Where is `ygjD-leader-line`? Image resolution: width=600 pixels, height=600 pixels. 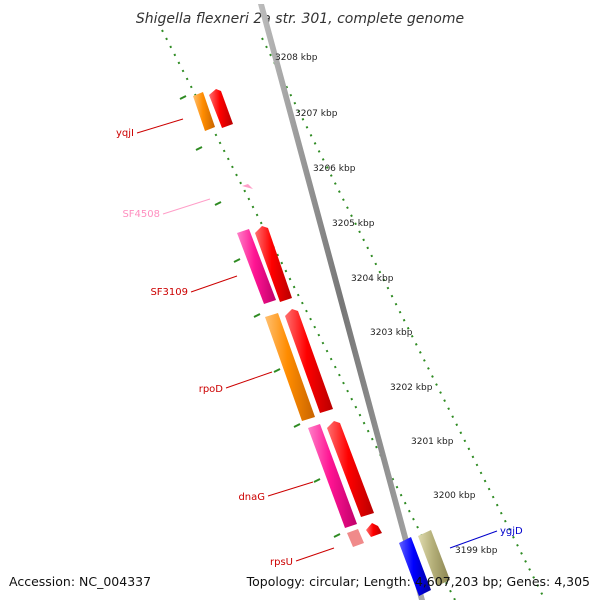 ygjD-leader-line is located at coordinates (473, 539).